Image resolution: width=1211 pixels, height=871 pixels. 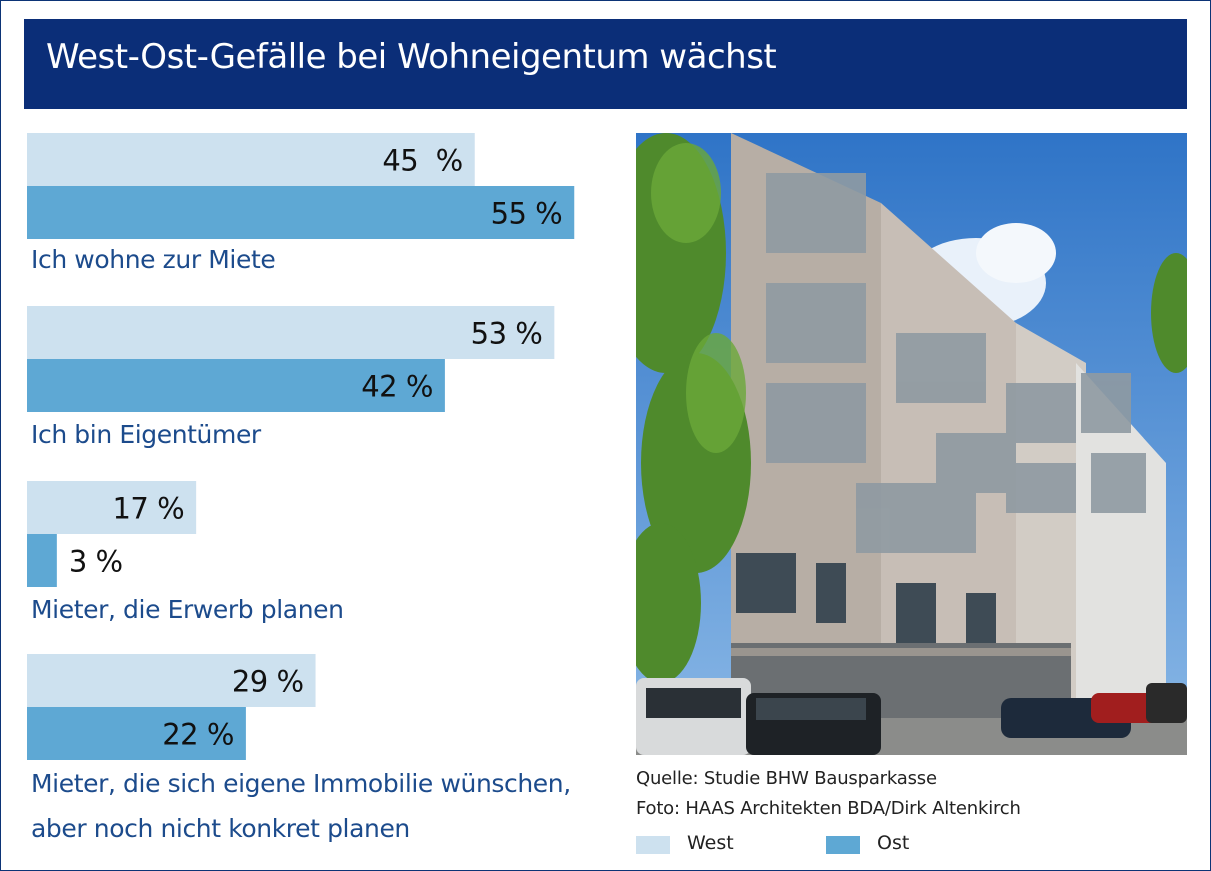 What do you see at coordinates (136, 733) in the screenshot?
I see `bar-ost-immobilie-wuenschen` at bounding box center [136, 733].